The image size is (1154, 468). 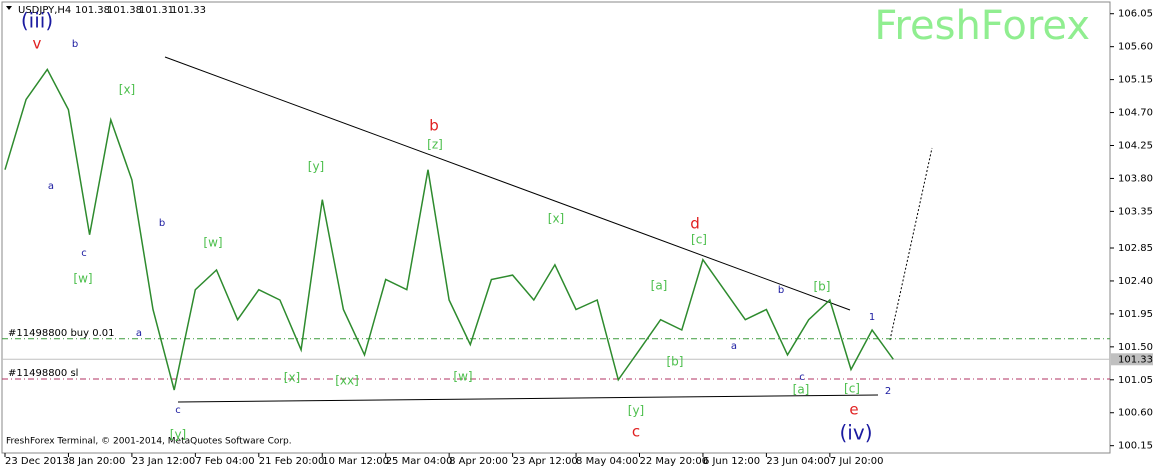 I want to click on x-tick-label: 22 May 20:00, so click(x=674, y=461).